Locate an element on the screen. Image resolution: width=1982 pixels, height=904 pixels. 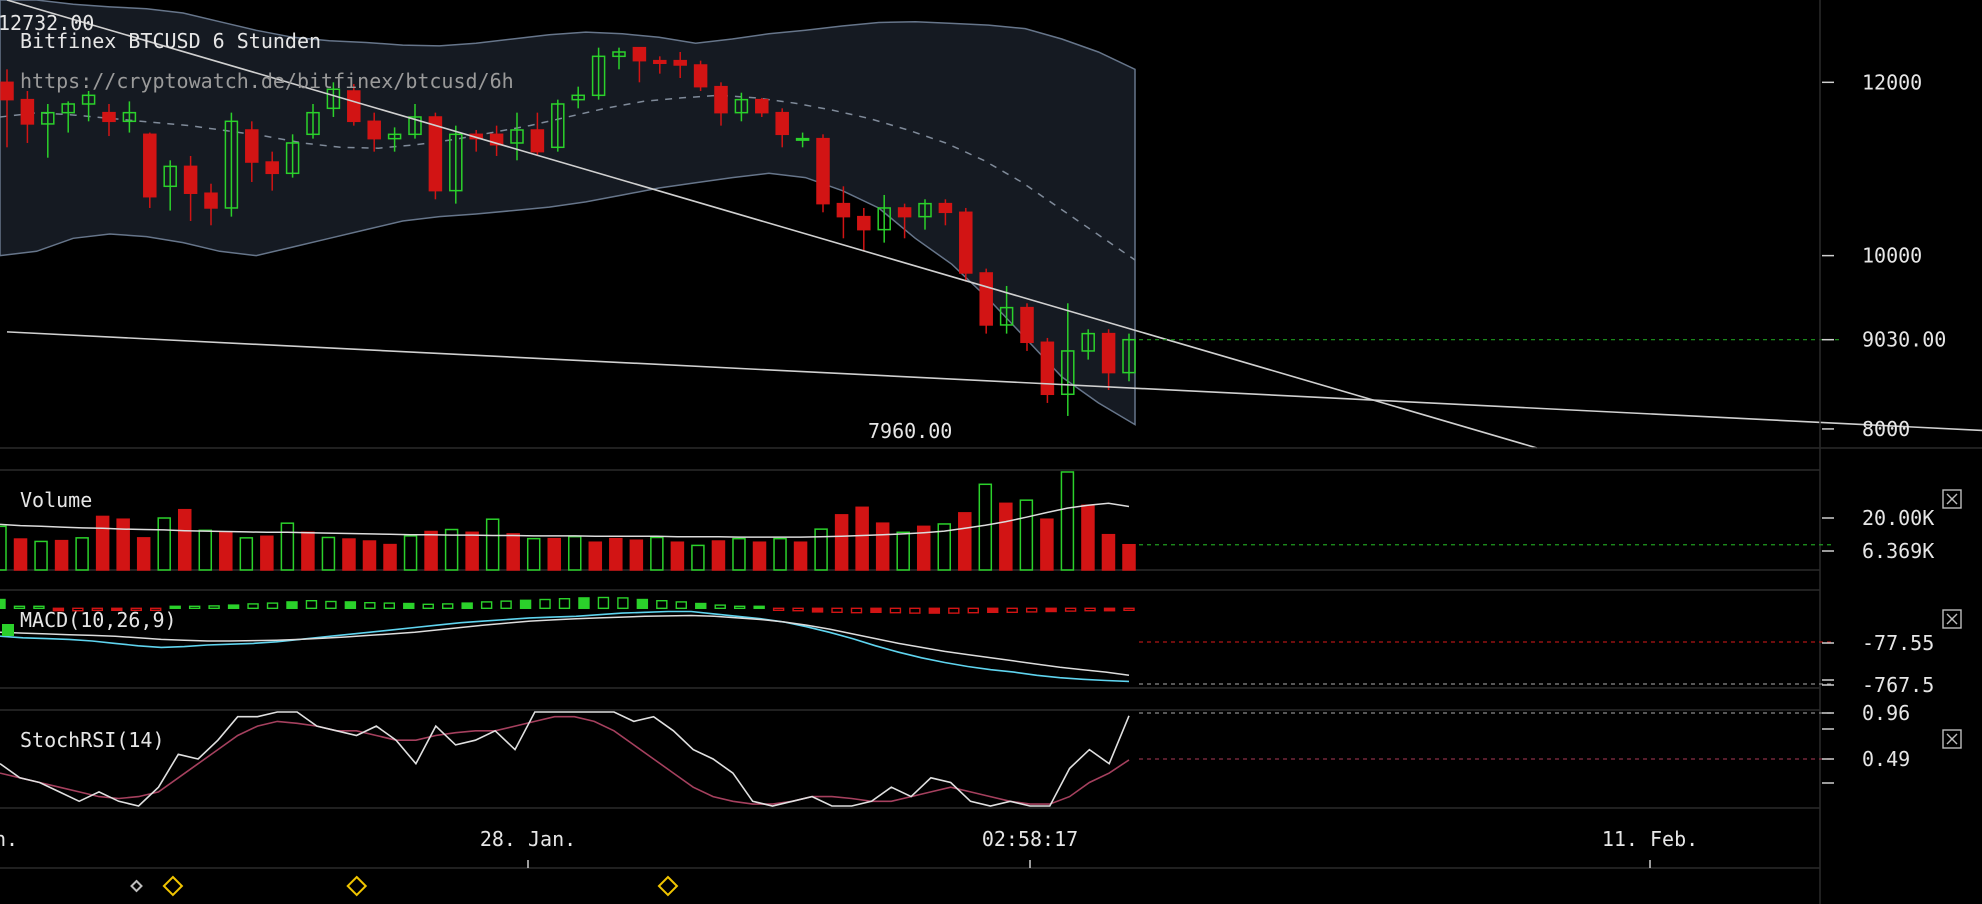
stochrsi-axis-label: 0.96 is located at coordinates (1886, 713).